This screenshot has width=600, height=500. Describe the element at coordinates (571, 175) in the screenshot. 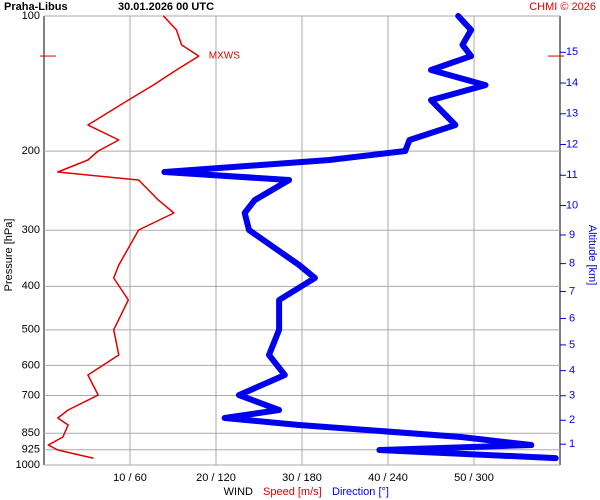

I see `y2-tick-label: 11` at that location.